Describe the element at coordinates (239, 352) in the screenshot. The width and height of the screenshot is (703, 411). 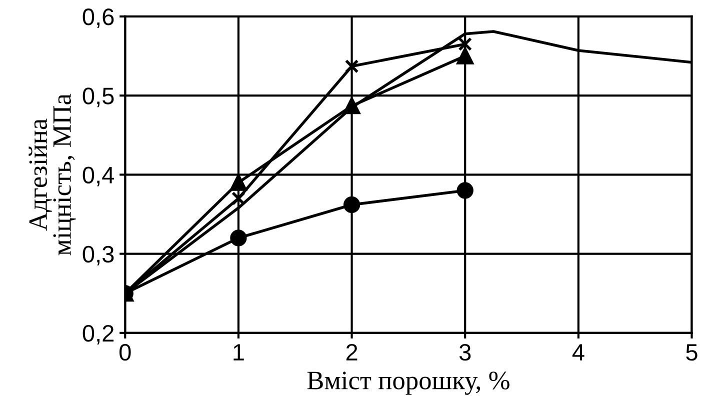
I see `x-tick-label: 1` at that location.